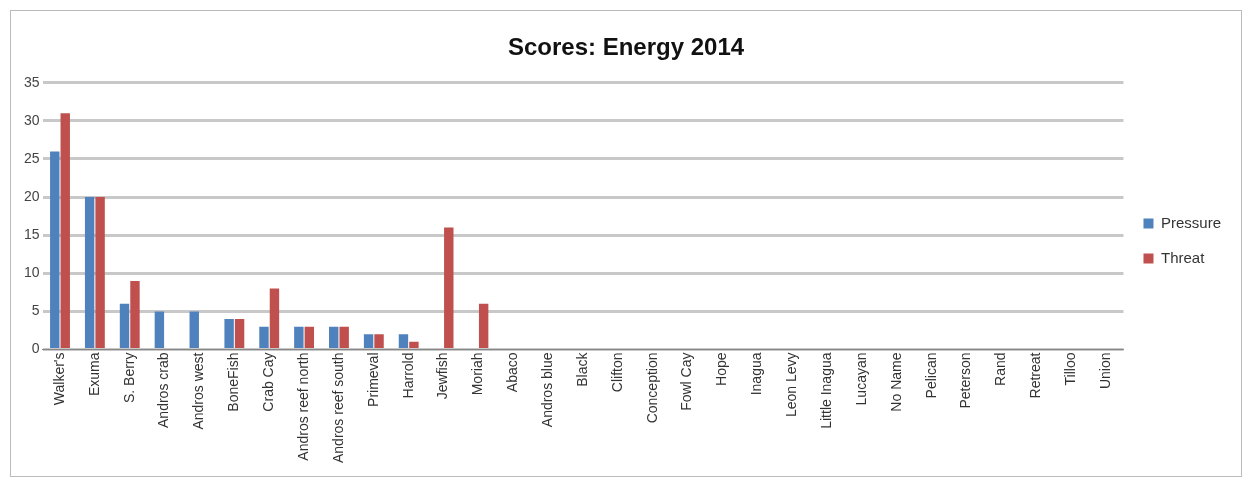 This screenshot has width=1248, height=485. I want to click on y-tick-label: 0, so click(35, 348).